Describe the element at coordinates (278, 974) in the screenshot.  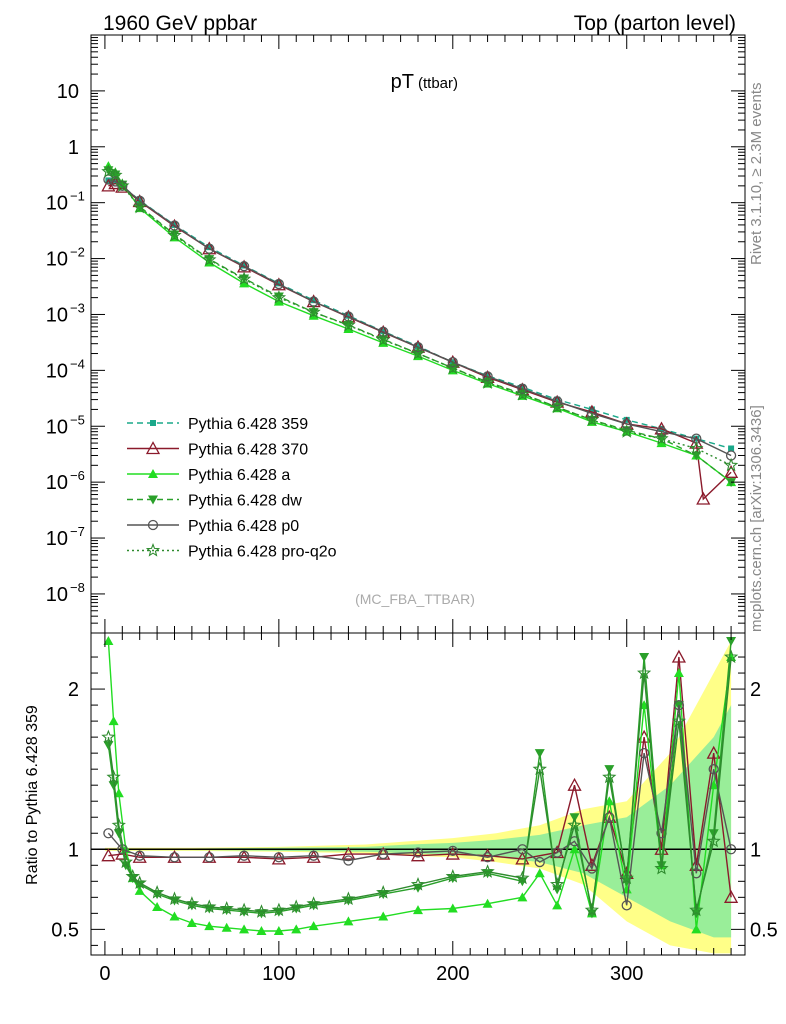
I see `x-tick-label: 100` at that location.